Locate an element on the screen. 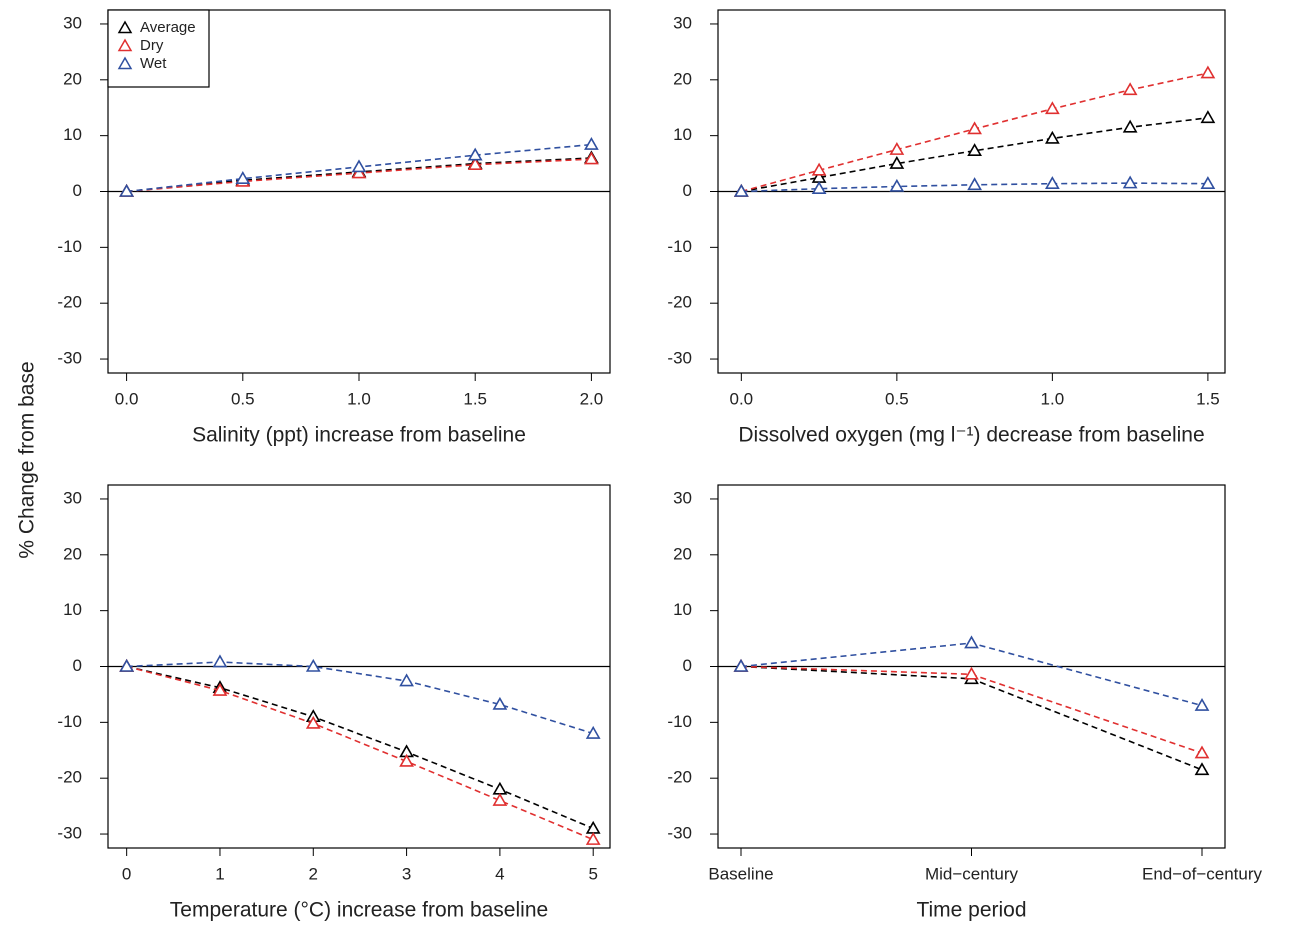 The image size is (1298, 926). legend-marker is located at coordinates (125, 45).